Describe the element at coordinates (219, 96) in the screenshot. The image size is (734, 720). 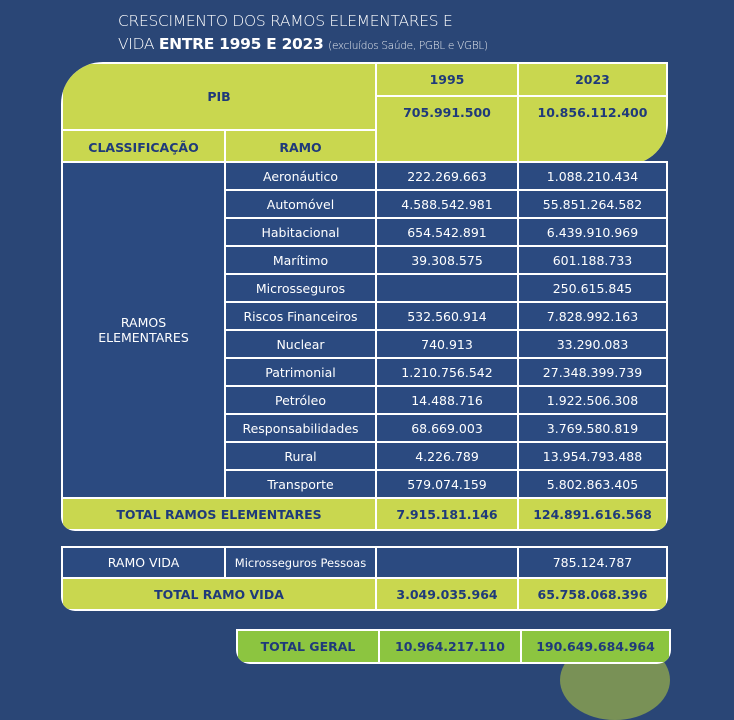
I see `pib-label: PIB` at that location.